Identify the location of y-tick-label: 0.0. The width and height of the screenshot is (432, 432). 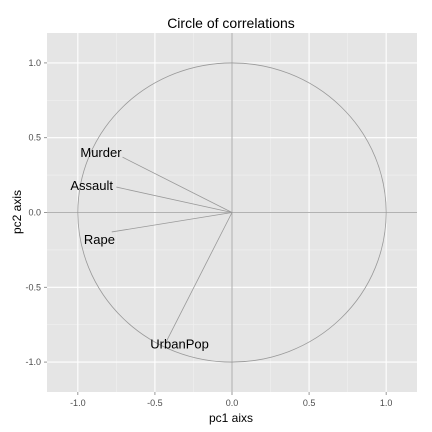
(34, 213).